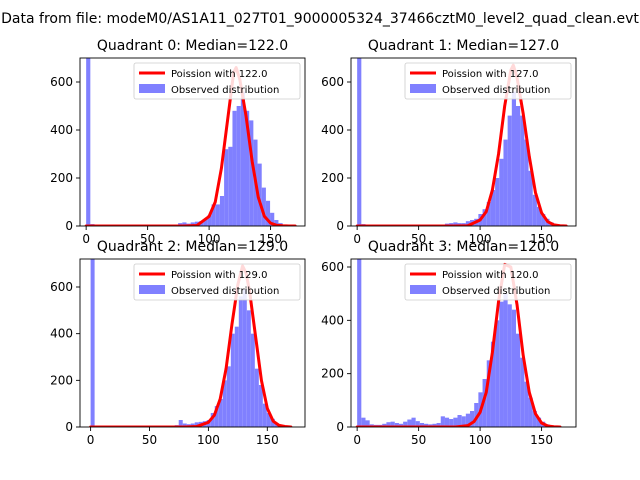  I want to click on legend-label: Poission with 129.0, so click(219, 275).